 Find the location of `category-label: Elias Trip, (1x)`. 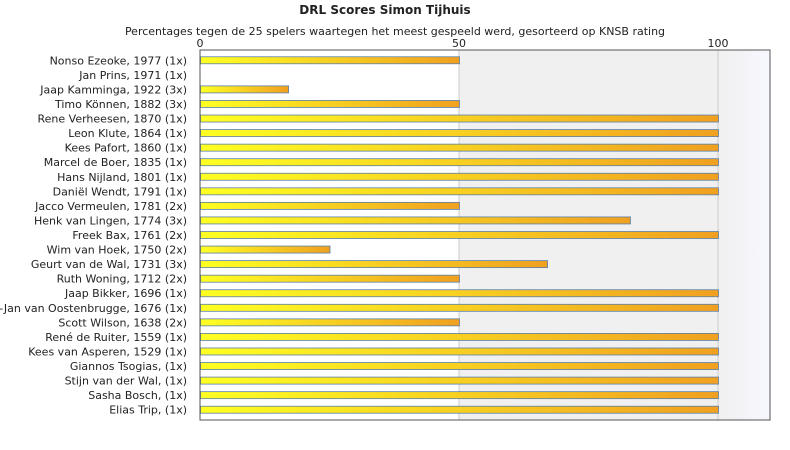

category-label: Elias Trip, (1x) is located at coordinates (148, 410).